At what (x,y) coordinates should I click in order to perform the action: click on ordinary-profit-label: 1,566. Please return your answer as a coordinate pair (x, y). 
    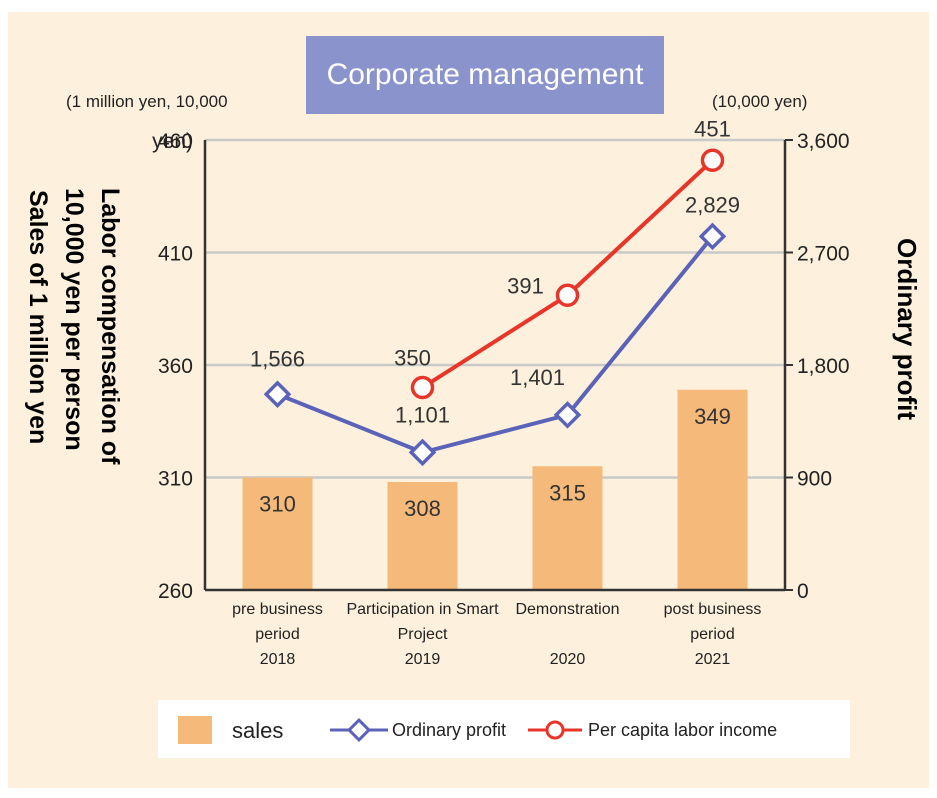
    Looking at the image, I should click on (277, 358).